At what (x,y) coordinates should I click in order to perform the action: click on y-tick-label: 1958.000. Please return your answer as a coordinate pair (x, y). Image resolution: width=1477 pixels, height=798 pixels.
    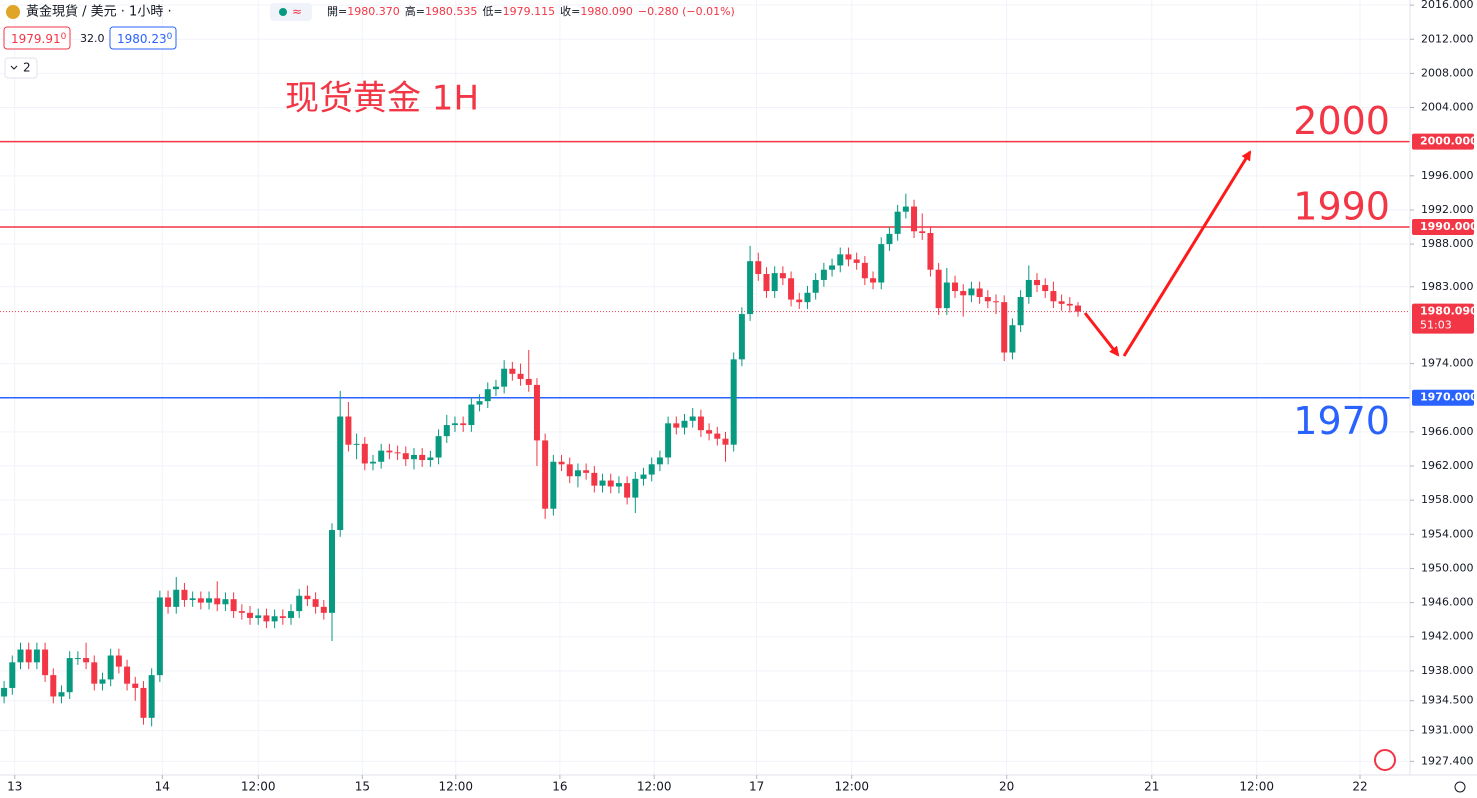
    Looking at the image, I should click on (1447, 499).